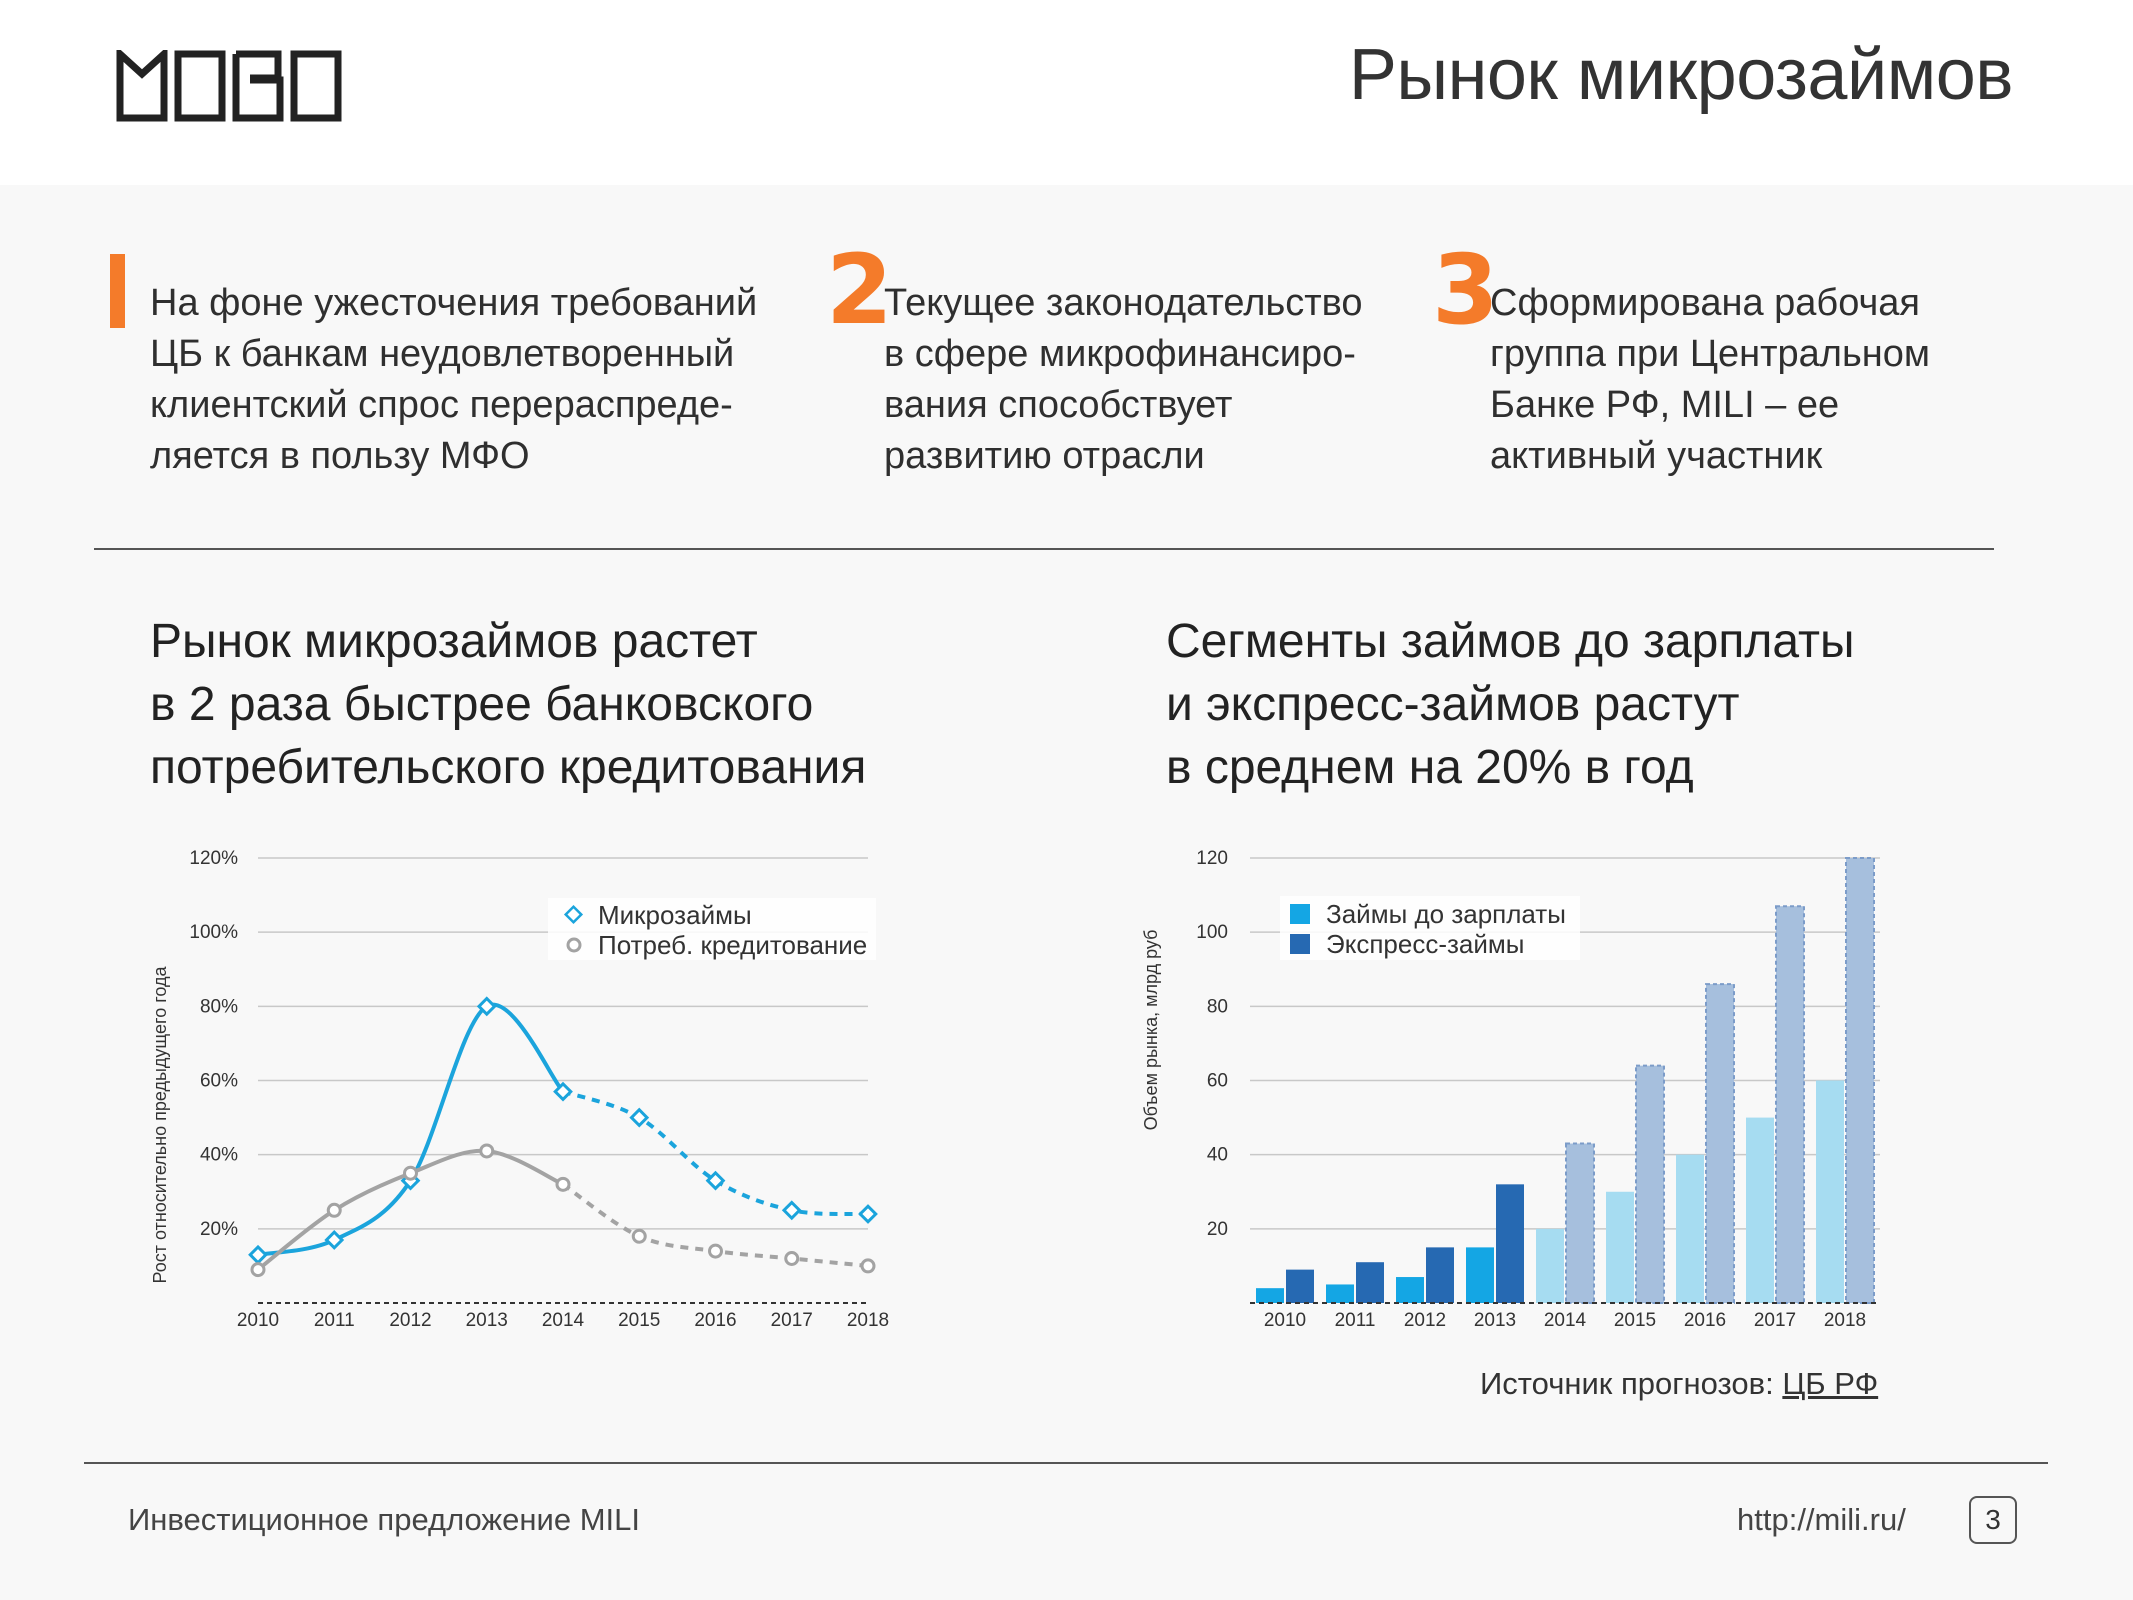 The width and height of the screenshot is (2133, 1600). Describe the element at coordinates (1993, 1520) in the screenshot. I see `page-number: 3` at that location.